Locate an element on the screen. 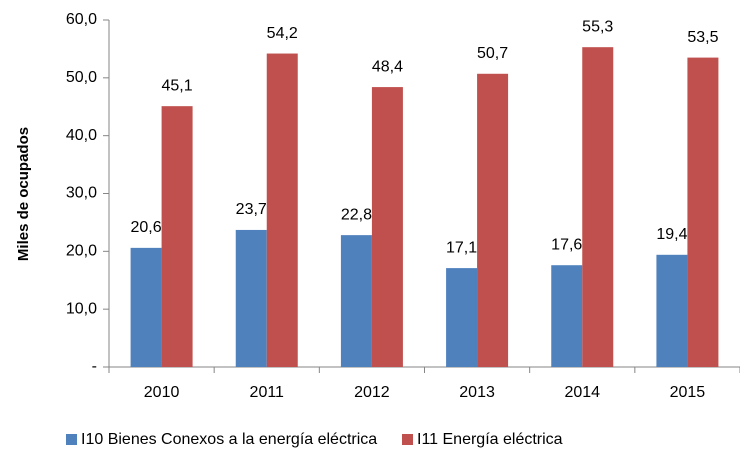 This screenshot has height=452, width=740. y-tick-label: 40,0 is located at coordinates (81, 135).